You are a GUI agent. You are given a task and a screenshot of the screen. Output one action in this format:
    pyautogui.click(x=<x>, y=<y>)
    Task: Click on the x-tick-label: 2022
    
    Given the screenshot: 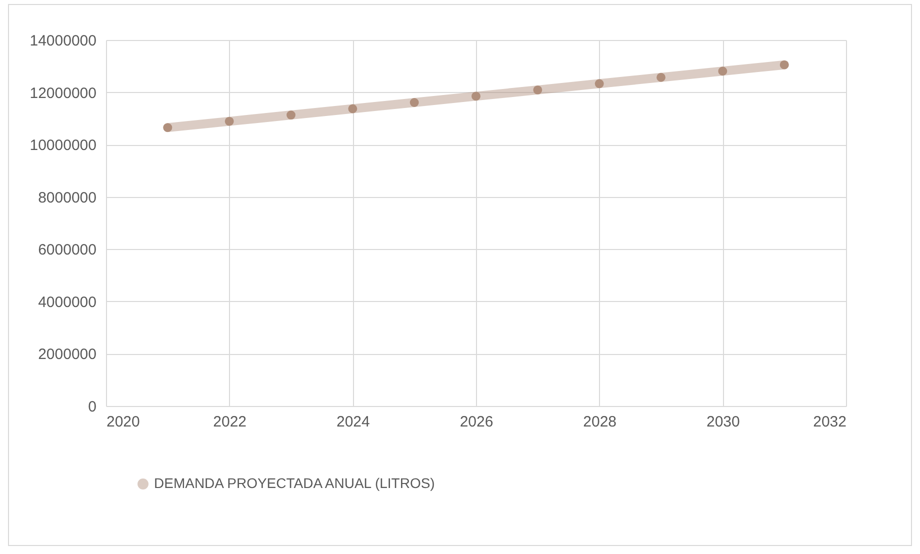 What is the action you would take?
    pyautogui.click(x=230, y=422)
    